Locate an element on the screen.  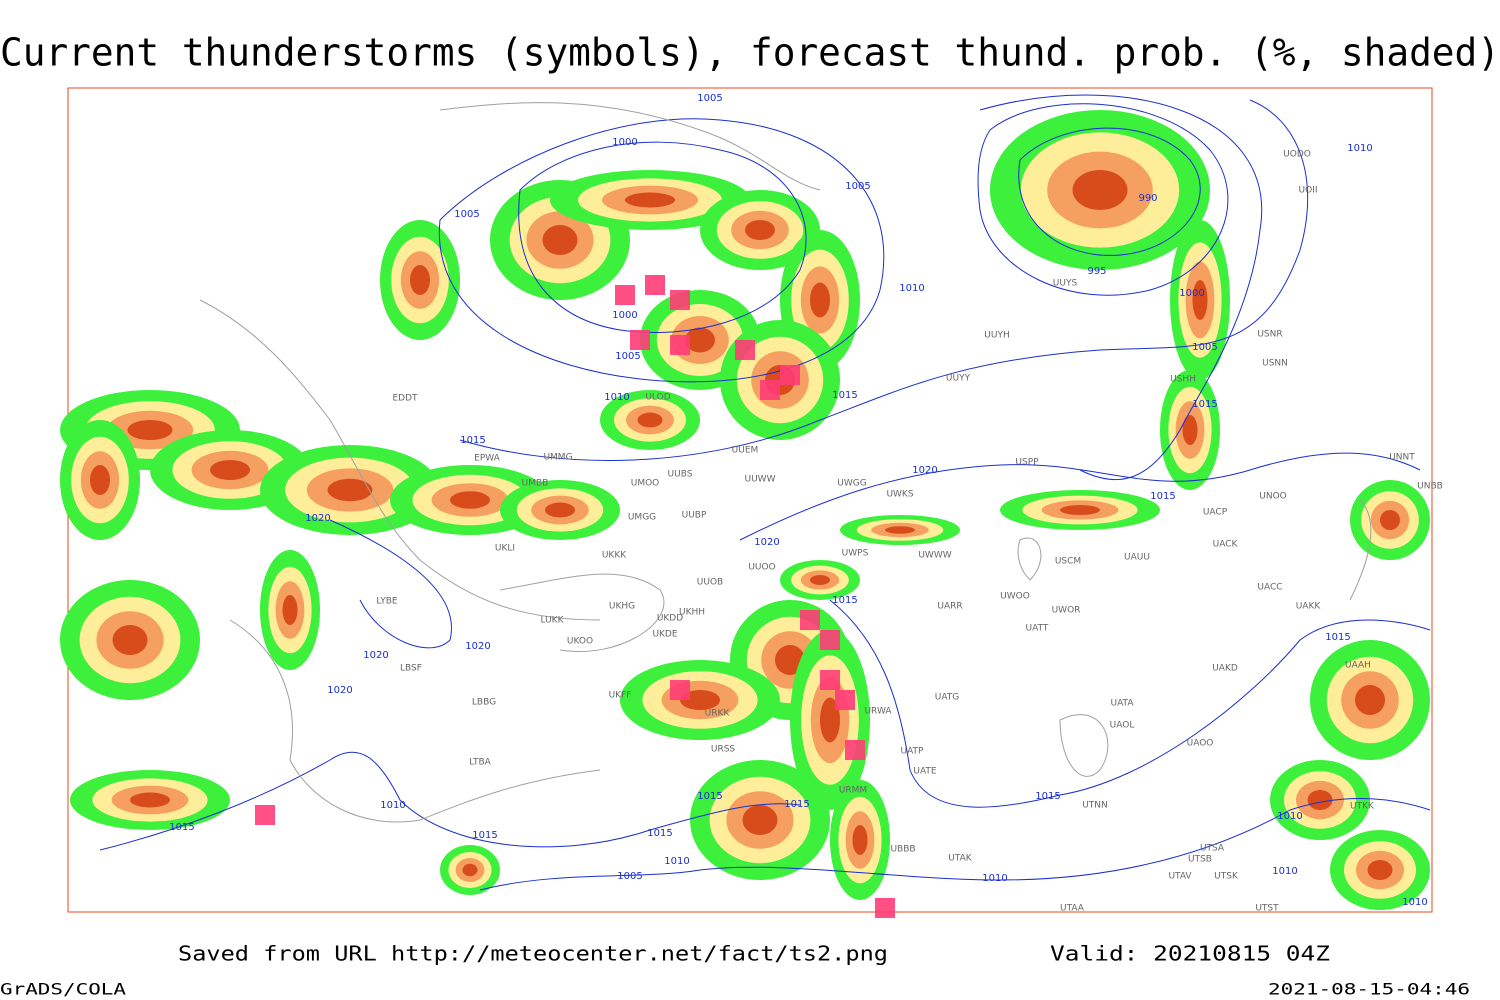
software-credit: GrADS/COLA is located at coordinates (63, 989).